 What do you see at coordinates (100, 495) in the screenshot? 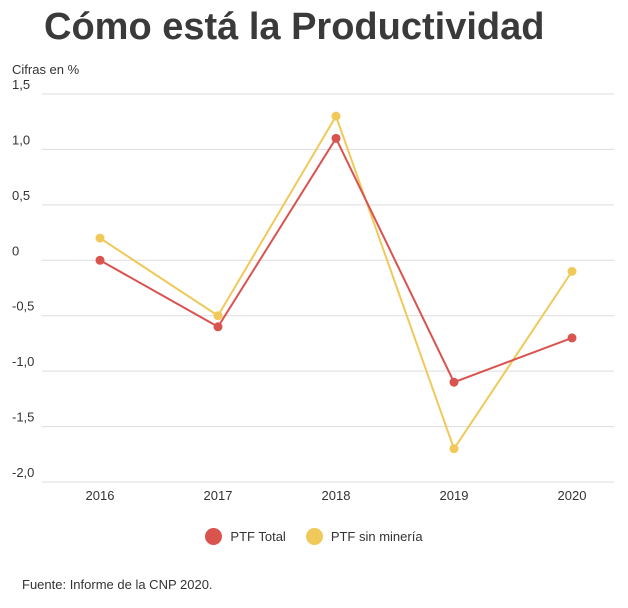
I see `x-tick-label: 2016` at bounding box center [100, 495].